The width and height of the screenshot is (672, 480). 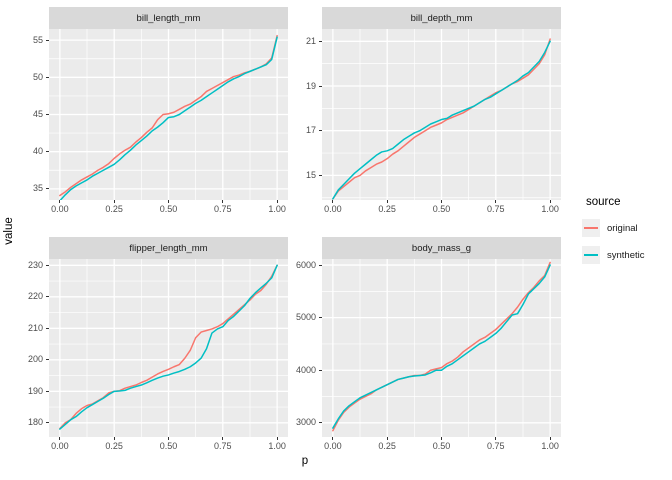 I want to click on legend-item-original: original, so click(x=613, y=228).